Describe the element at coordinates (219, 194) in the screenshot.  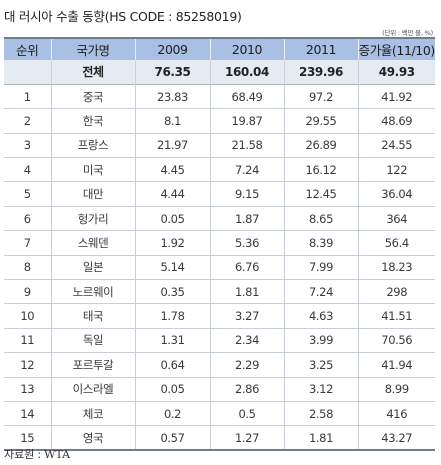
I see `table-row: 5 대만 4.44 9.15 12.45 36.04` at that location.